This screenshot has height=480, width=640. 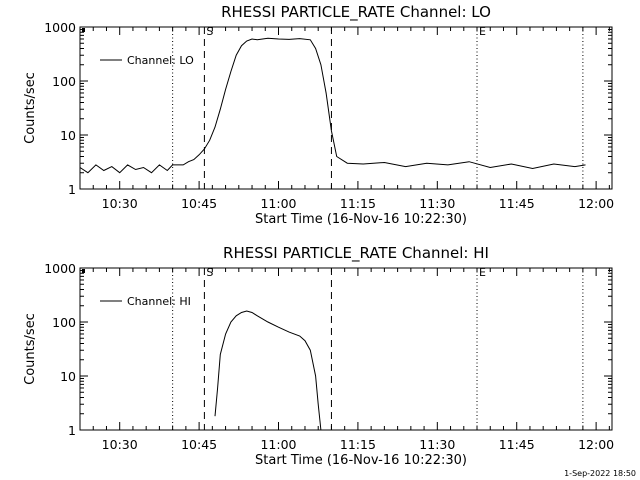 What do you see at coordinates (600, 473) in the screenshot?
I see `footer-timestamp: 1-Sep-2022 18:50` at bounding box center [600, 473].